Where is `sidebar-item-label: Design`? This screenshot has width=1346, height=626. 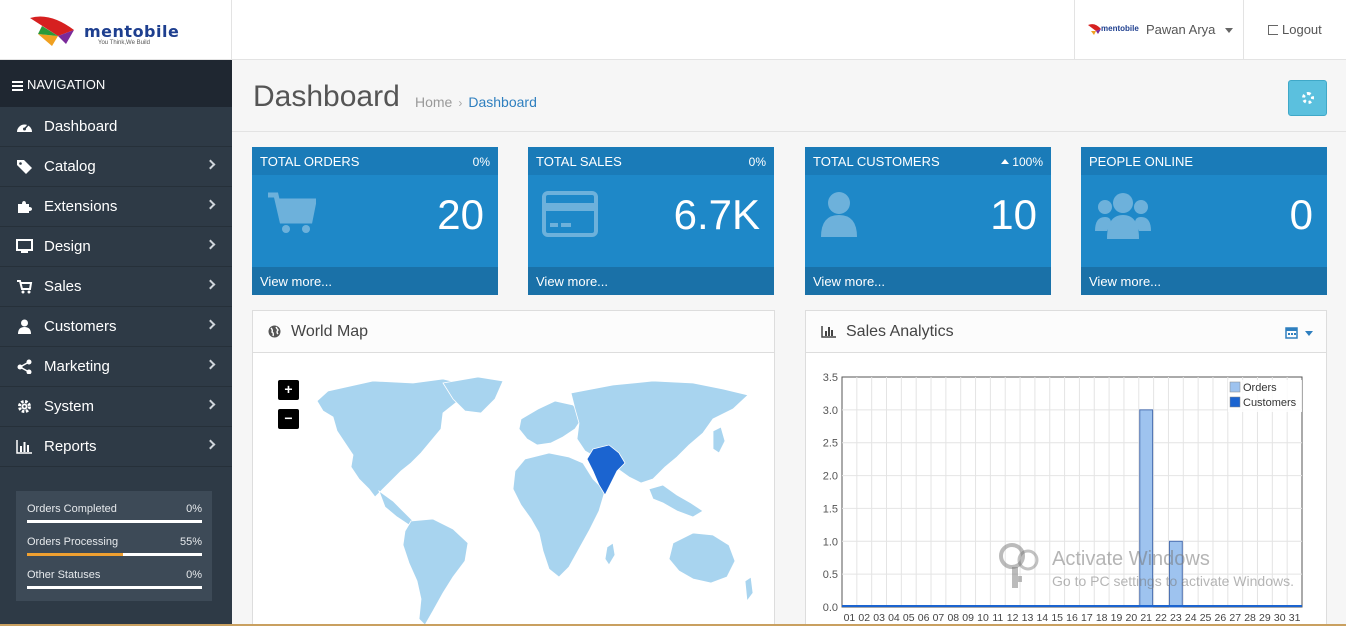
sidebar-item-label: Design is located at coordinates (67, 246).